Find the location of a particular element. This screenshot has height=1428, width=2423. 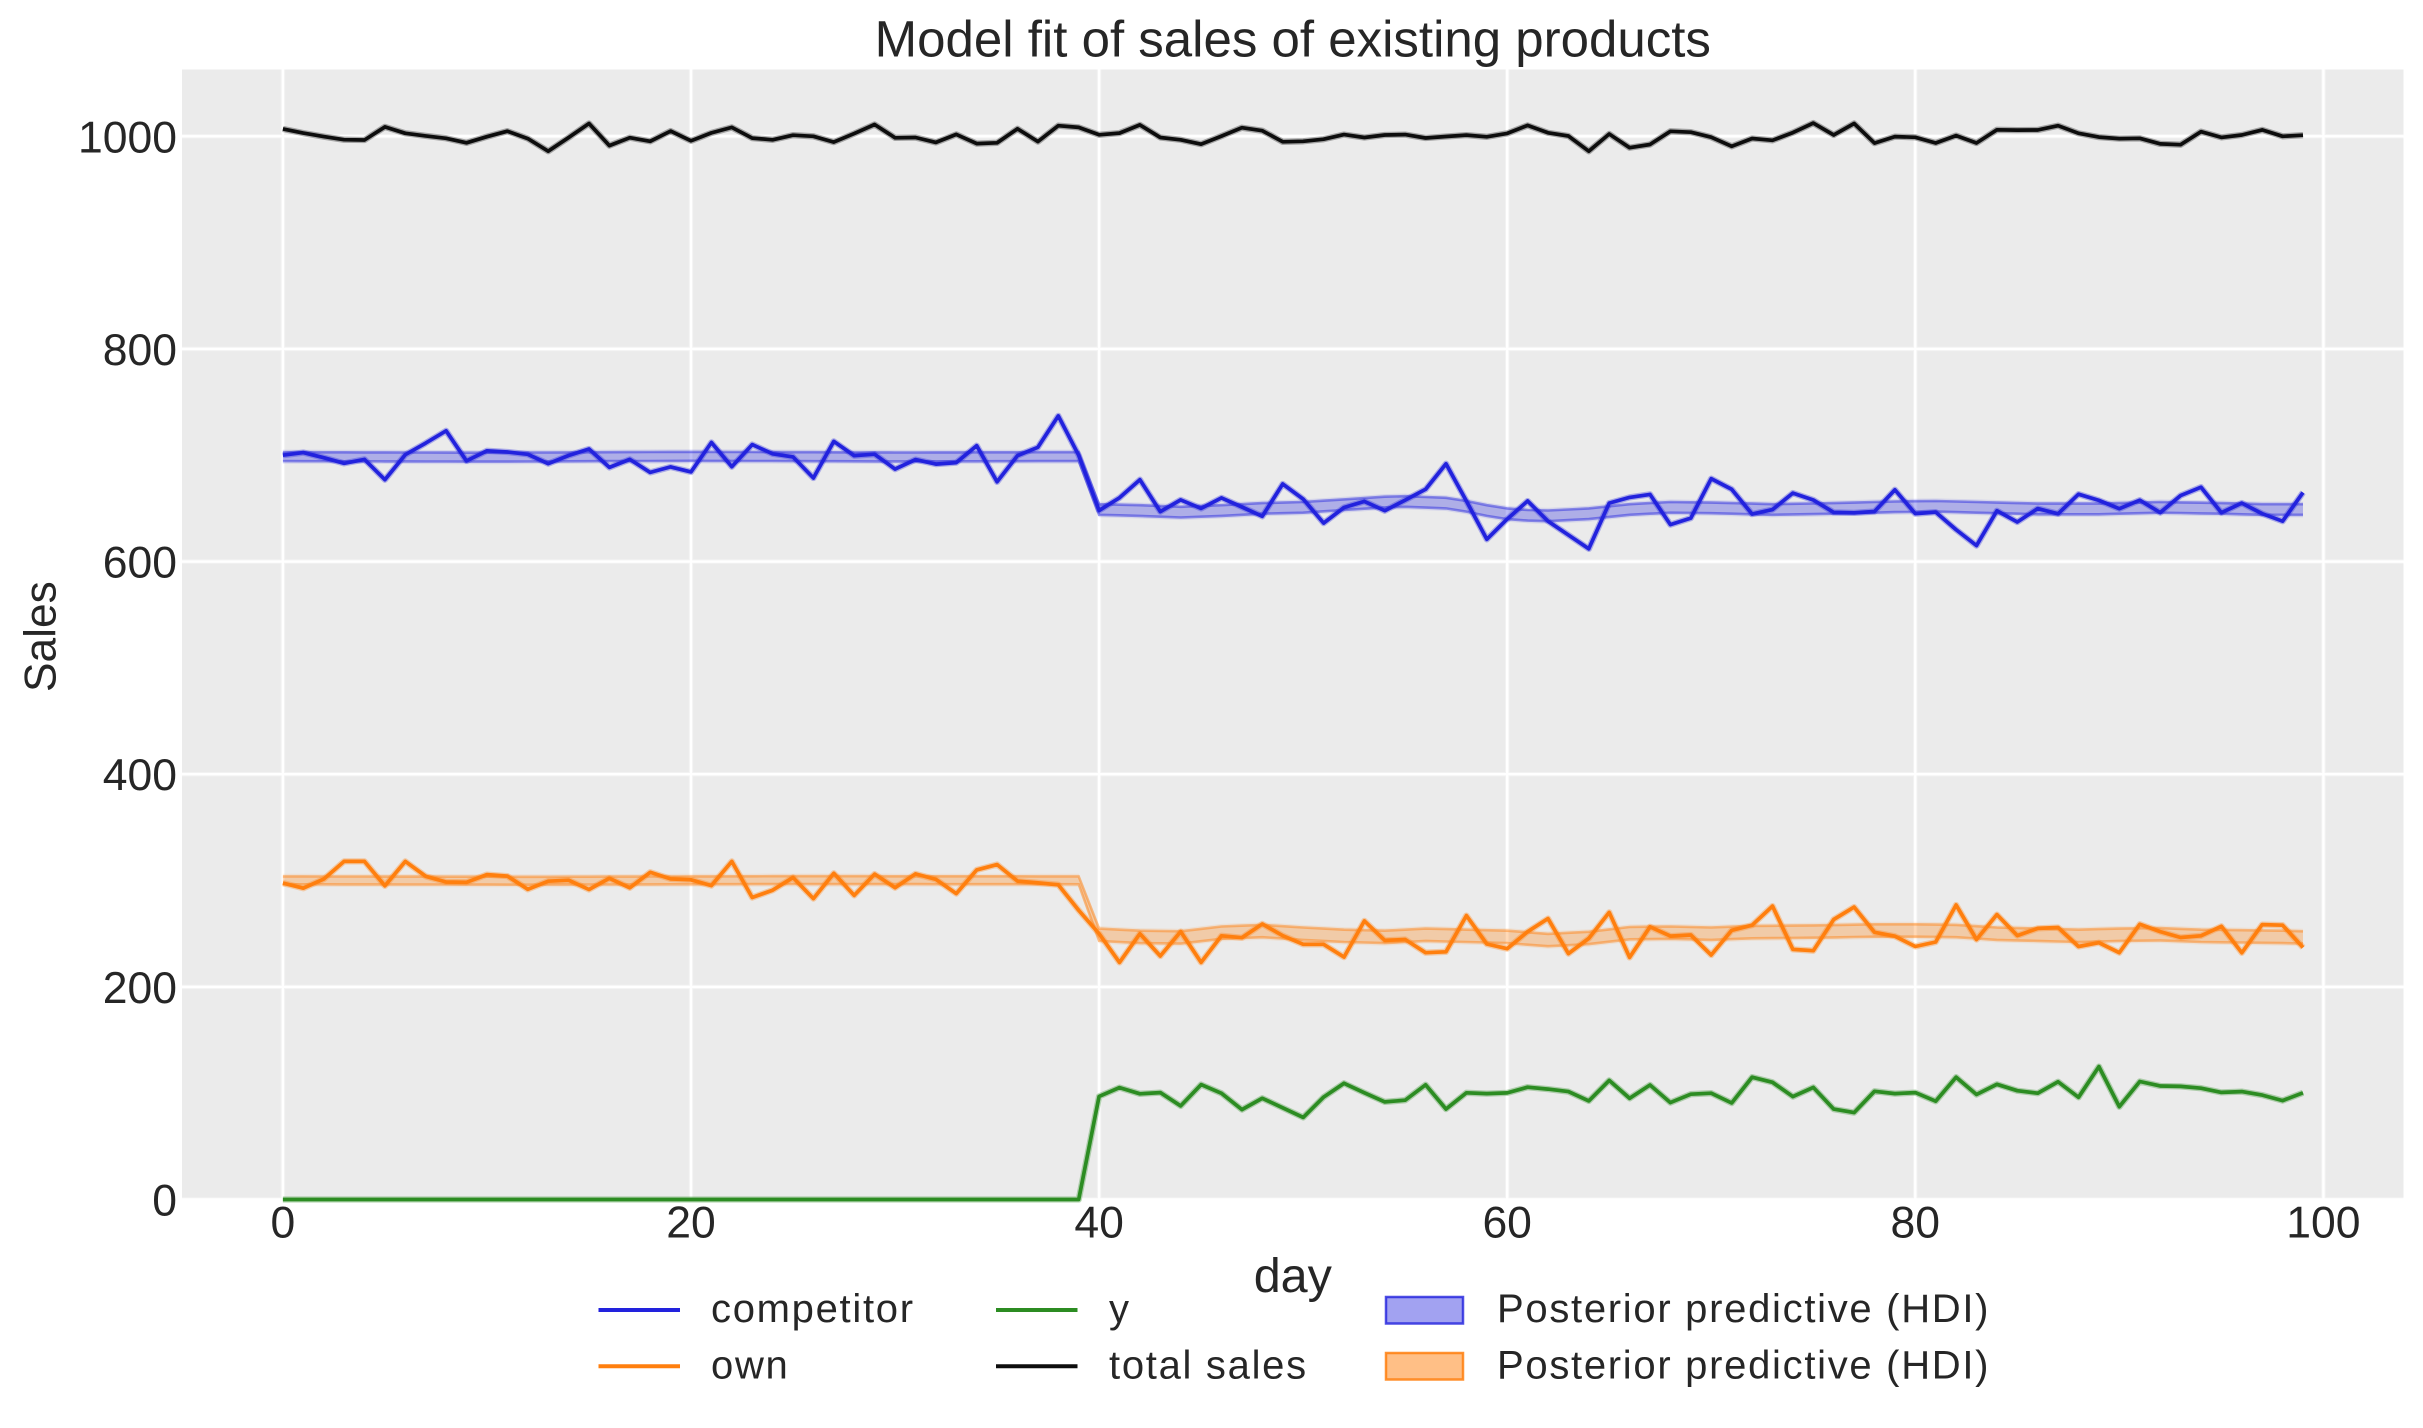

svg-text: 40 is located at coordinates (1099, 1223).